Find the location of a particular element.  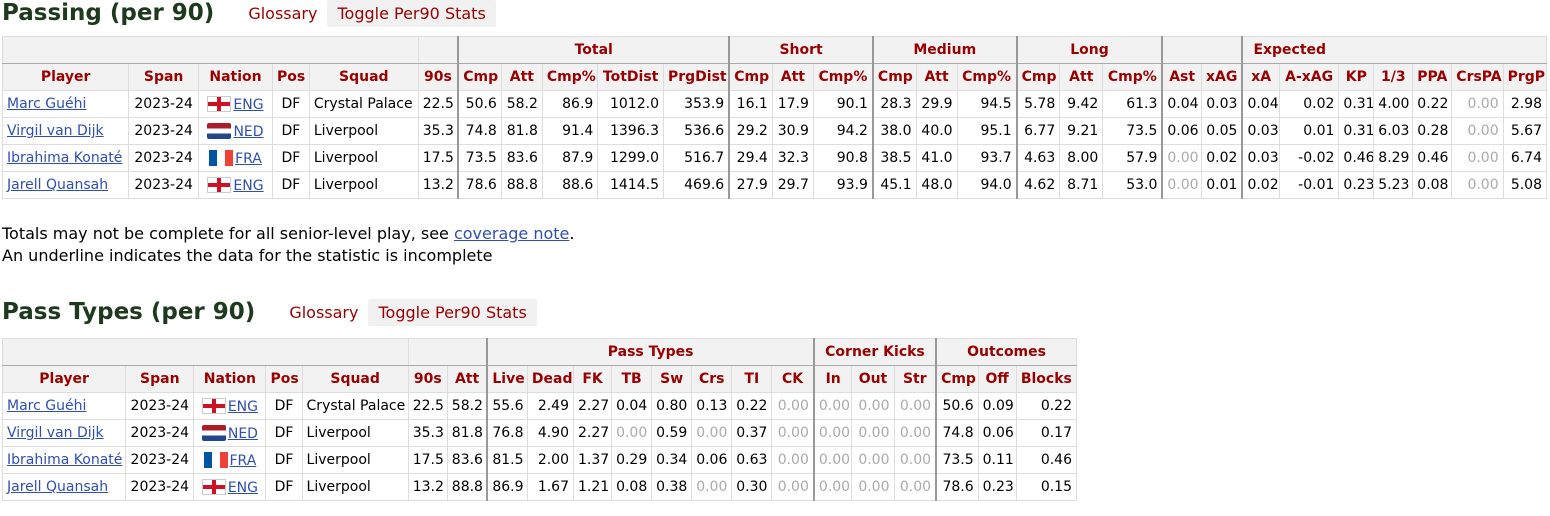

column-header: PrgP is located at coordinates (1525, 77).